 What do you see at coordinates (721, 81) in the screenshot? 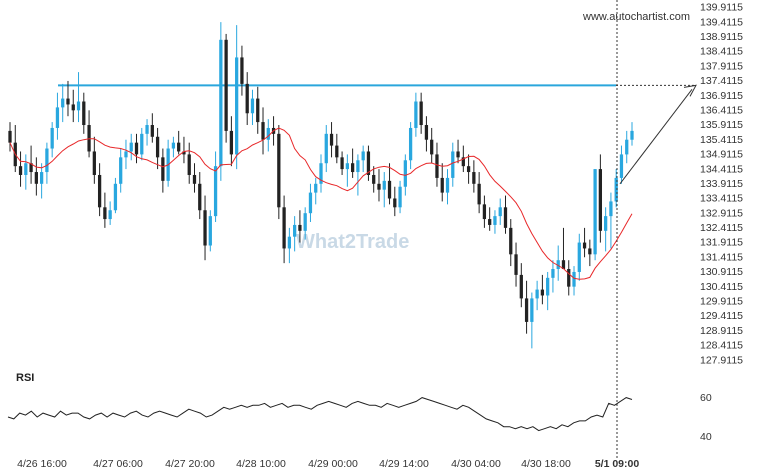
I see `y-tick-label: 137.4115` at bounding box center [721, 81].